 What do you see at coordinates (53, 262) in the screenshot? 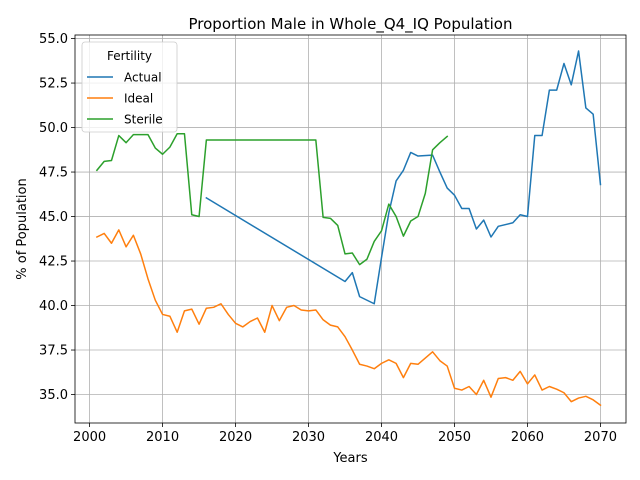
I see `y-tick-label: 42.5` at bounding box center [53, 262].